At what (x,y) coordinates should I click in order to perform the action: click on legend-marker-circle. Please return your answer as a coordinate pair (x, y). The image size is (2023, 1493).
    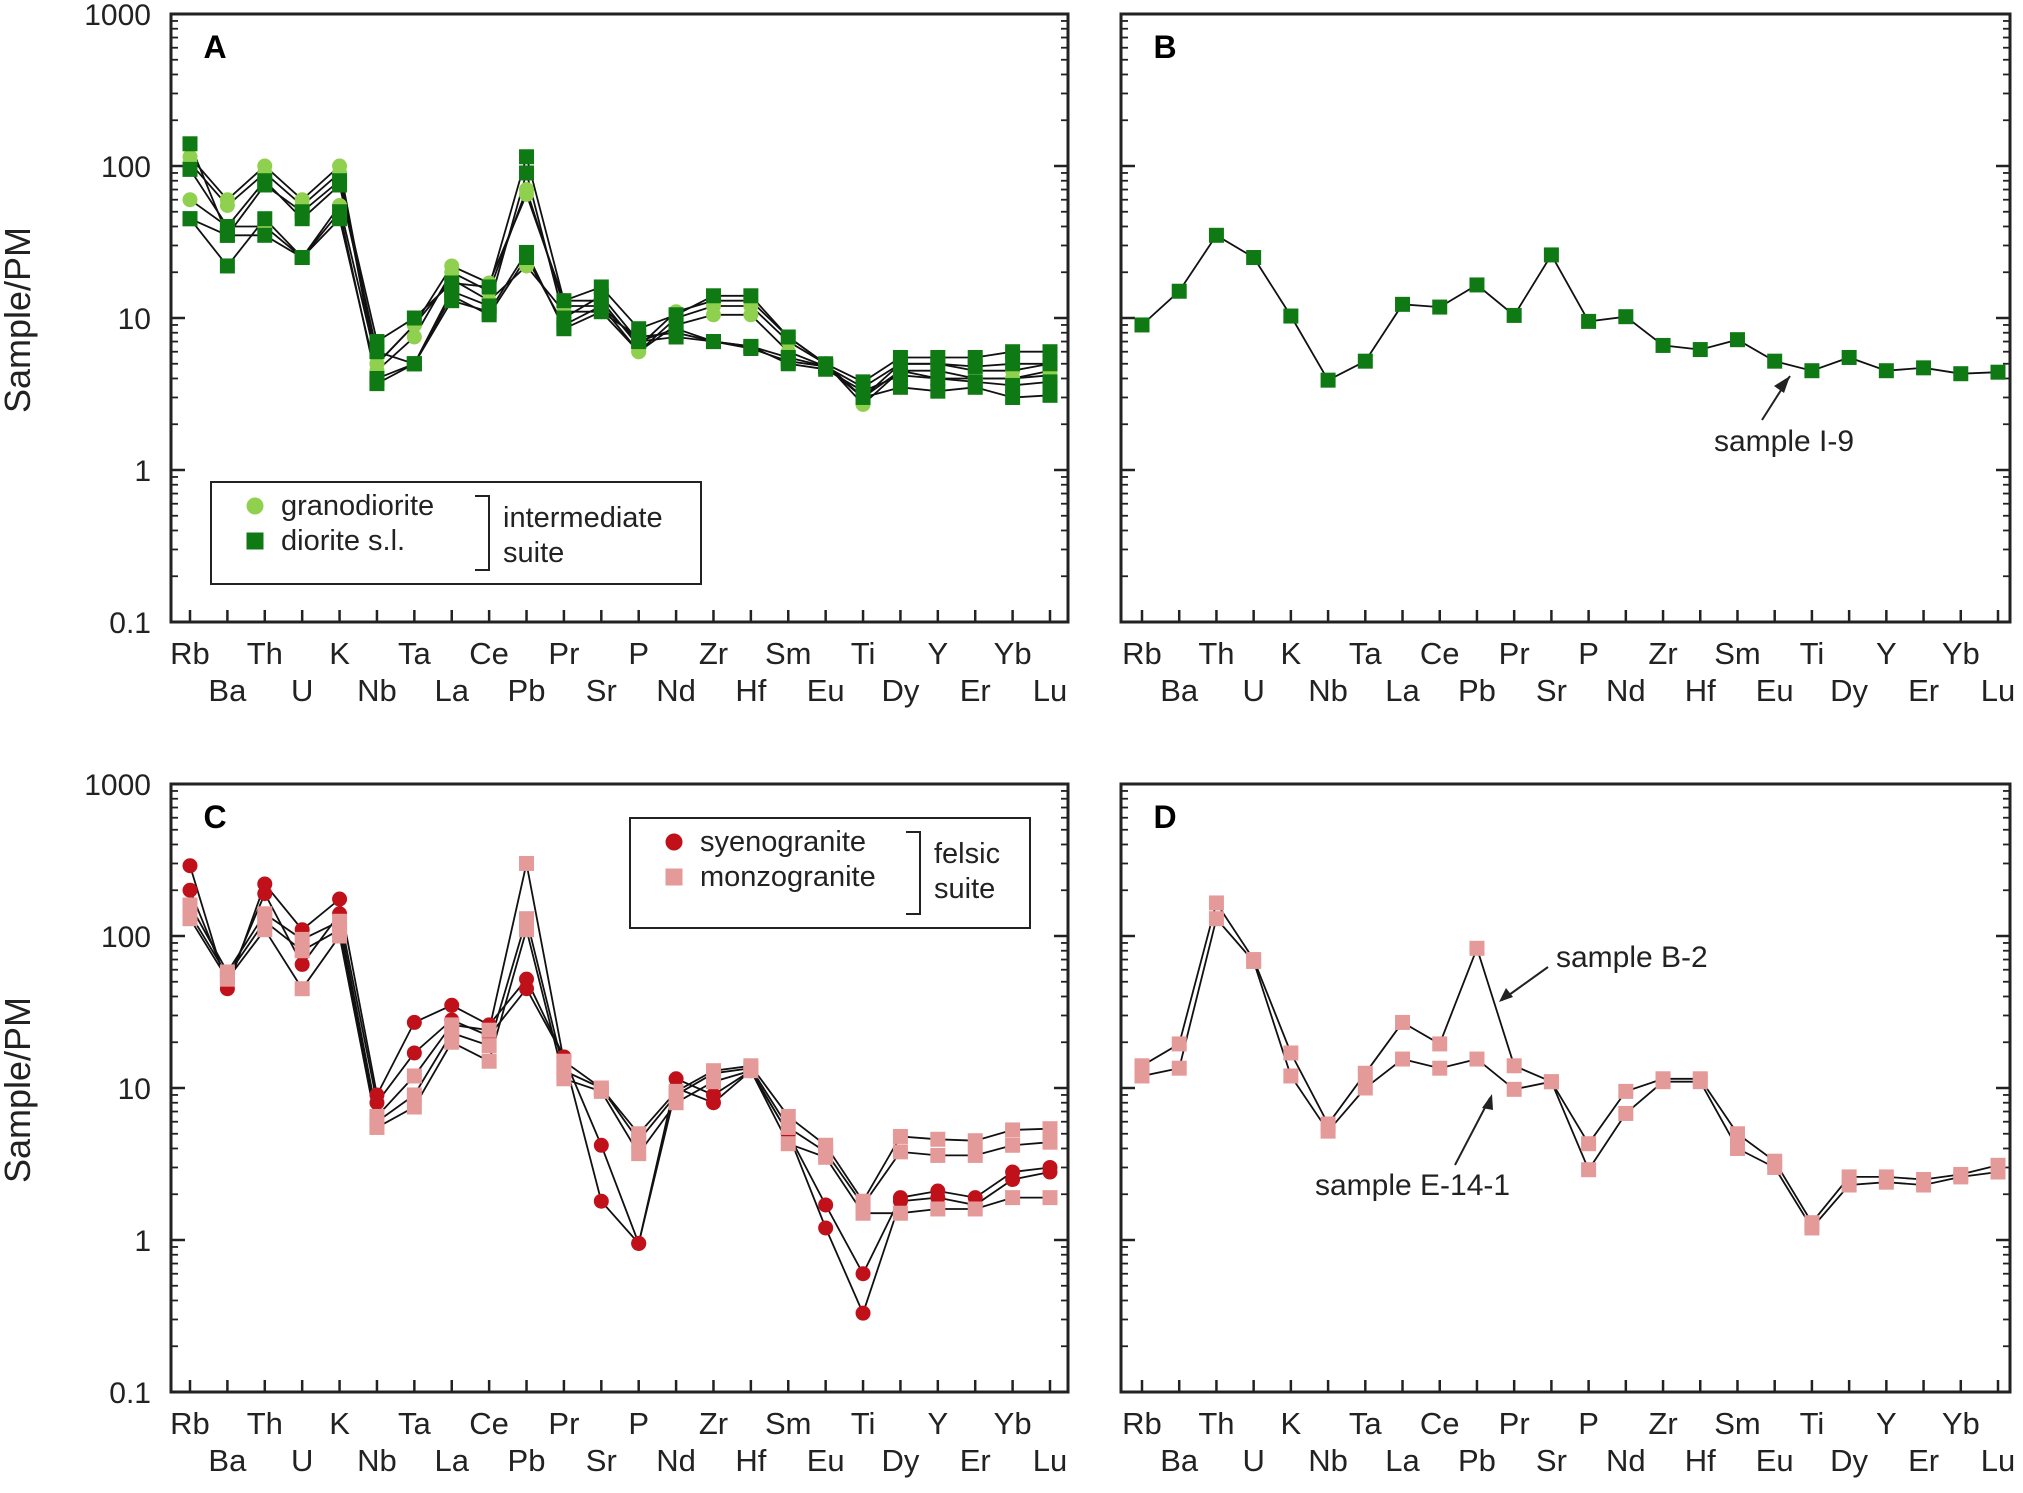
    Looking at the image, I should click on (255, 506).